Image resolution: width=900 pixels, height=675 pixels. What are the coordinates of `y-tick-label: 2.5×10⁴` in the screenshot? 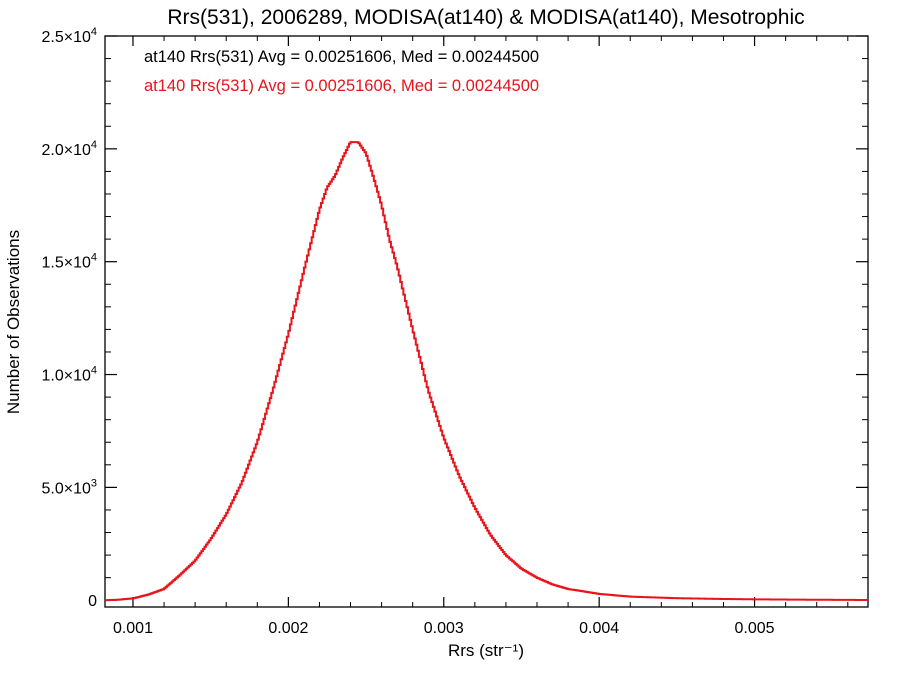 It's located at (69, 36).